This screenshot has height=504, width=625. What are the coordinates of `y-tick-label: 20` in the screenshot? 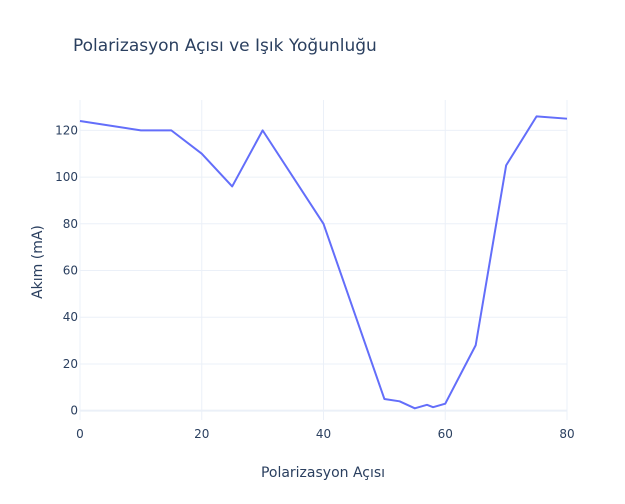 It's located at (70, 364).